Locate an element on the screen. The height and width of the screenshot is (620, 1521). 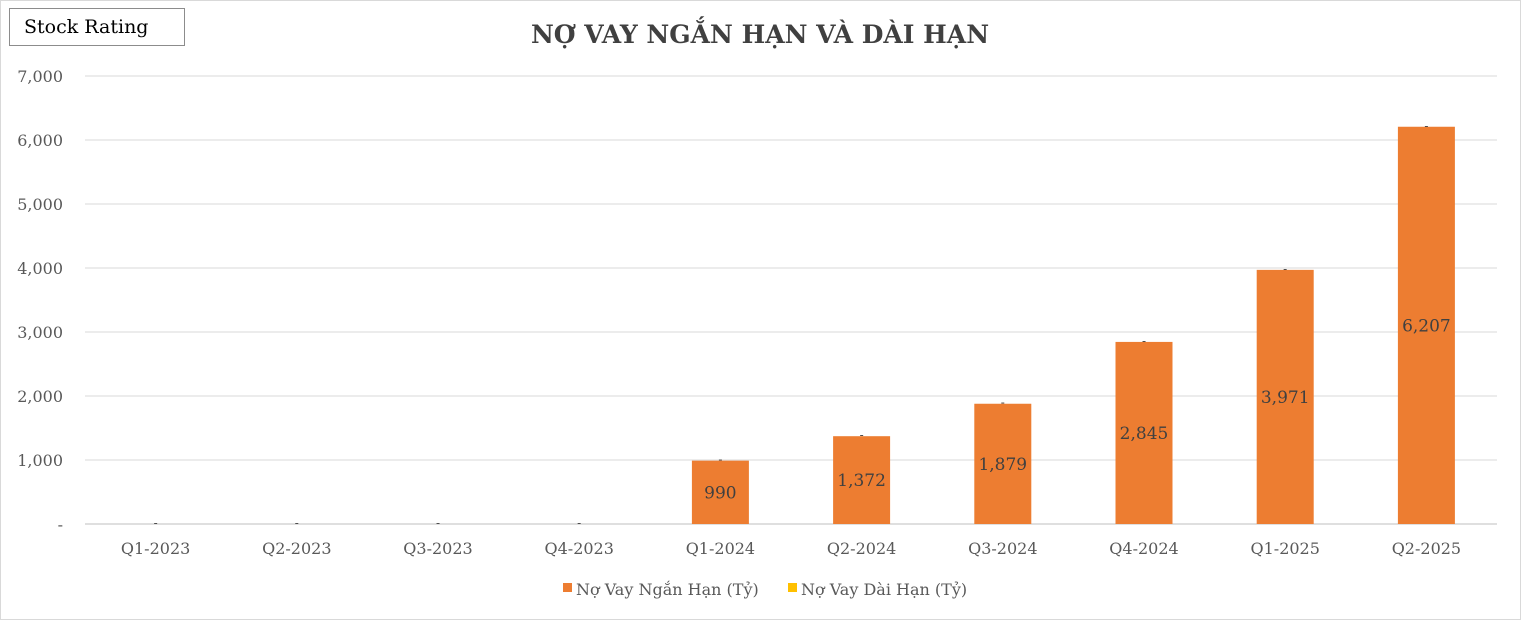
data-label-short-term: 3,971 is located at coordinates (1285, 398).